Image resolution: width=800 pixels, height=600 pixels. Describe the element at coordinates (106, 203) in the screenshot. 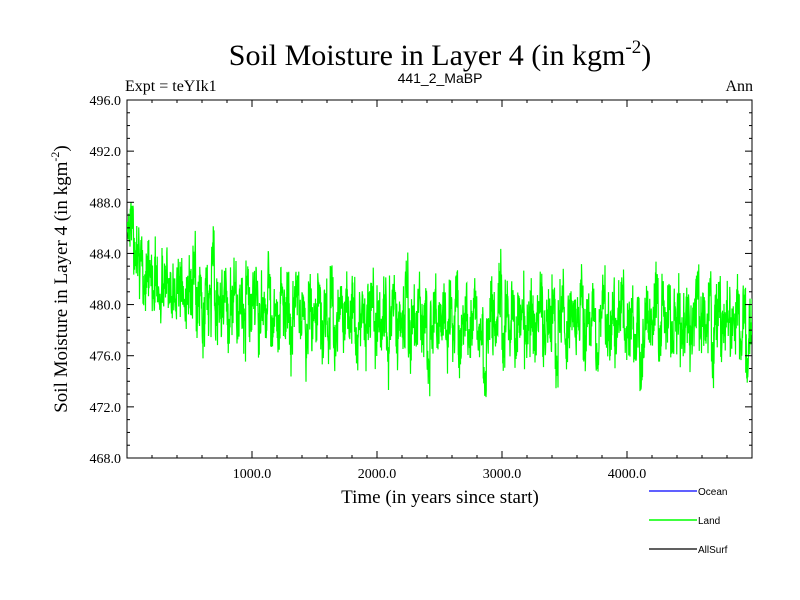

I see `y-tick-label: 488.0` at that location.